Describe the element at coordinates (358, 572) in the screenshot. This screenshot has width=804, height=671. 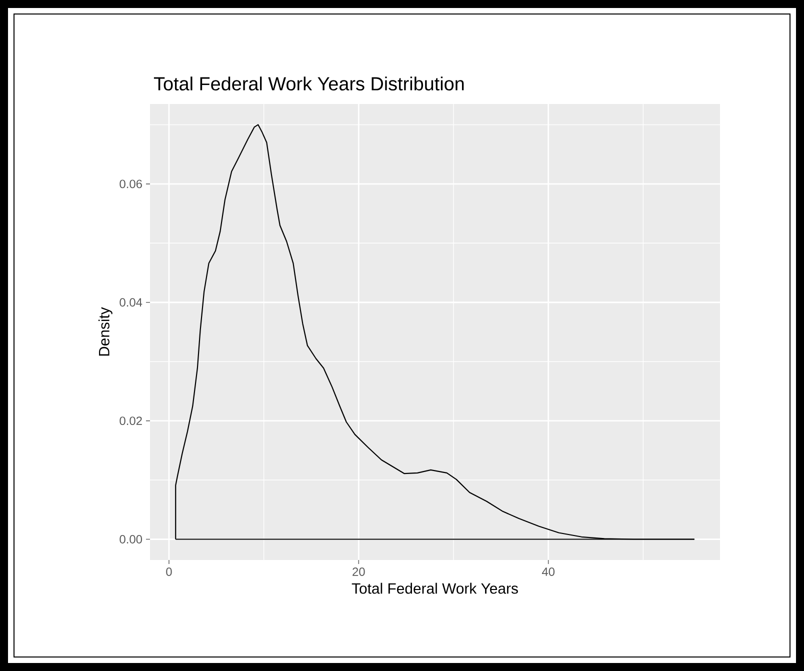
I see `x-tick-label: 20` at that location.